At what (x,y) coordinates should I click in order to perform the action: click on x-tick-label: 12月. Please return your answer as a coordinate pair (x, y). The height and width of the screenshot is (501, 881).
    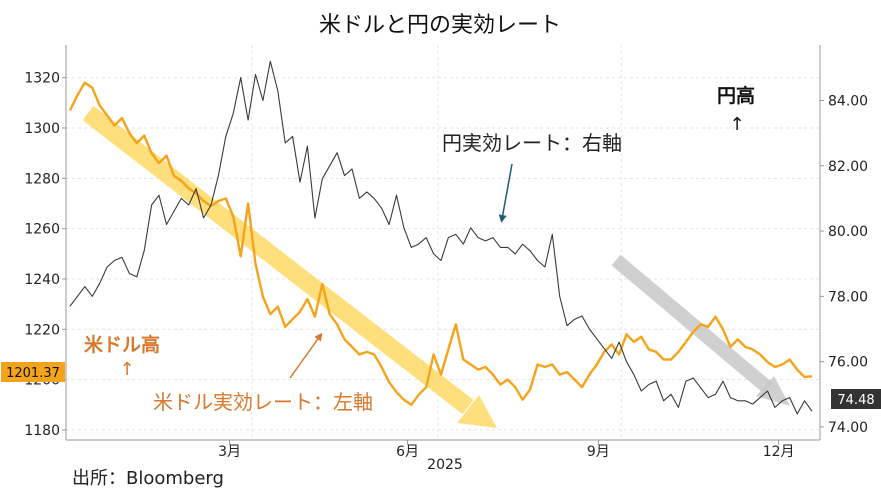
    Looking at the image, I should click on (779, 452).